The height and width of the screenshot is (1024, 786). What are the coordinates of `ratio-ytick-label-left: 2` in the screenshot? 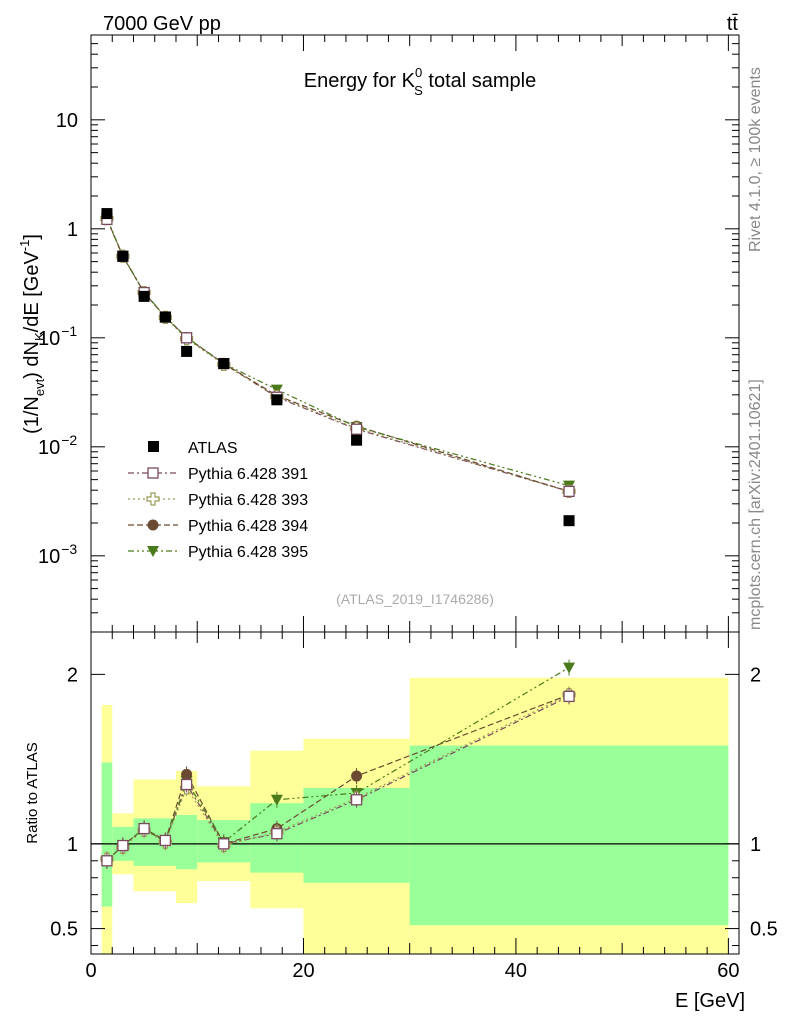 It's located at (72, 675).